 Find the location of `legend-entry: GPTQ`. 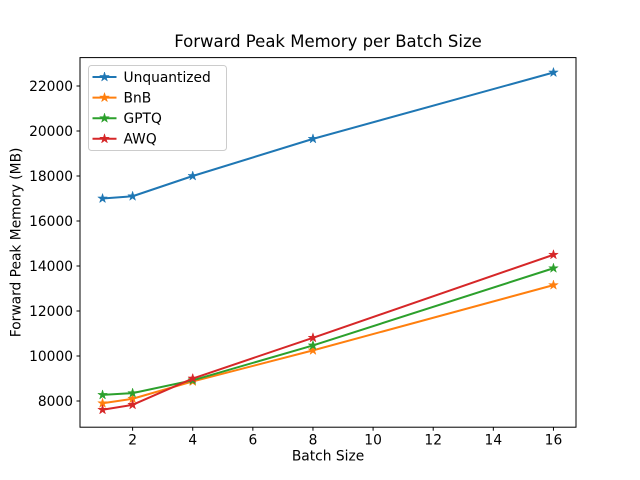

legend-entry: GPTQ is located at coordinates (127, 119).